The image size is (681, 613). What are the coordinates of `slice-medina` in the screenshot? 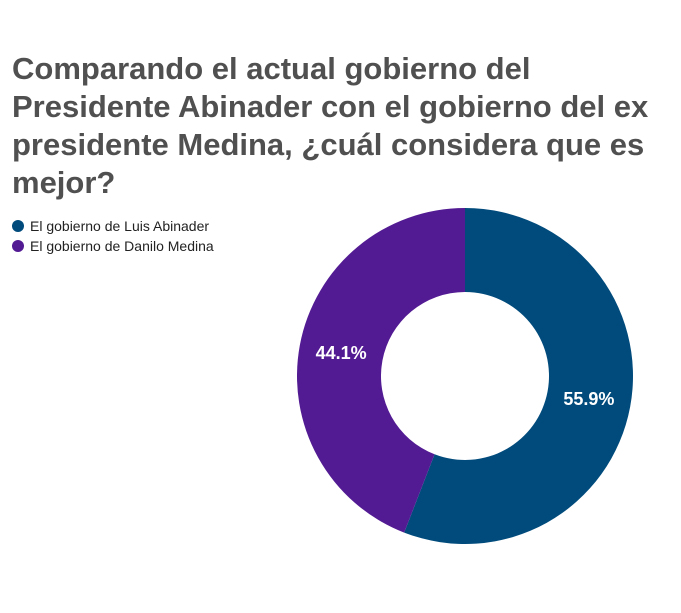 It's located at (380, 370).